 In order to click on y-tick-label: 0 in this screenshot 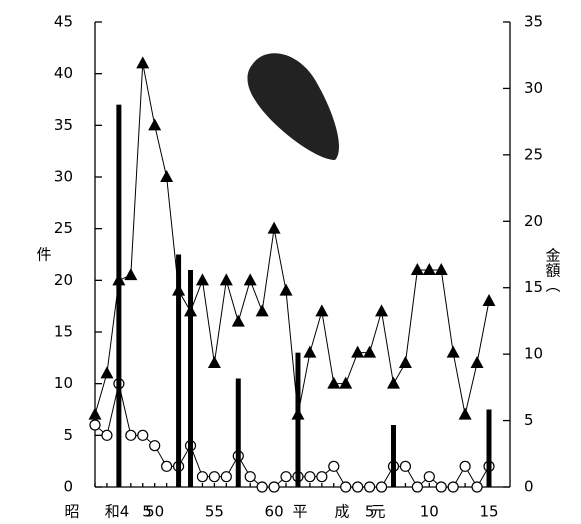, I will do `click(68, 487)`.